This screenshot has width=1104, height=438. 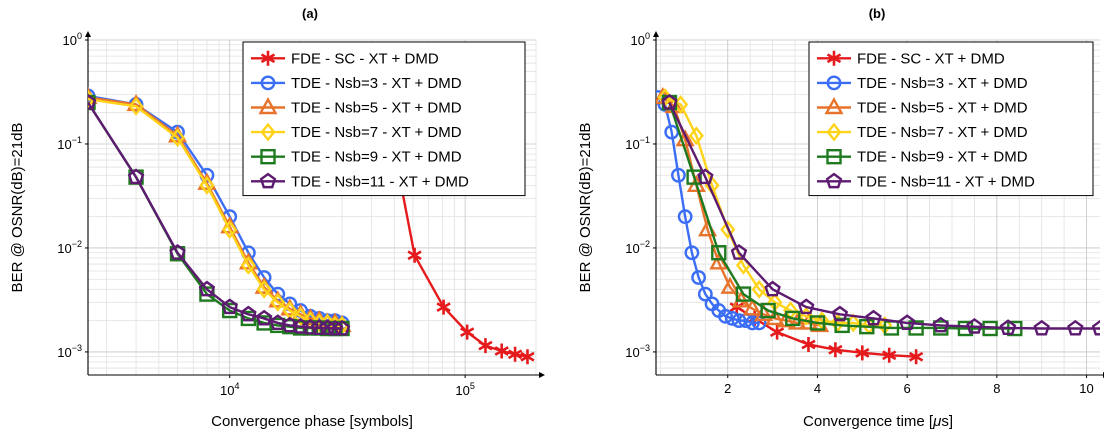 What do you see at coordinates (878, 421) in the screenshot?
I see `x-axis-label: Convergence time [μs]` at bounding box center [878, 421].